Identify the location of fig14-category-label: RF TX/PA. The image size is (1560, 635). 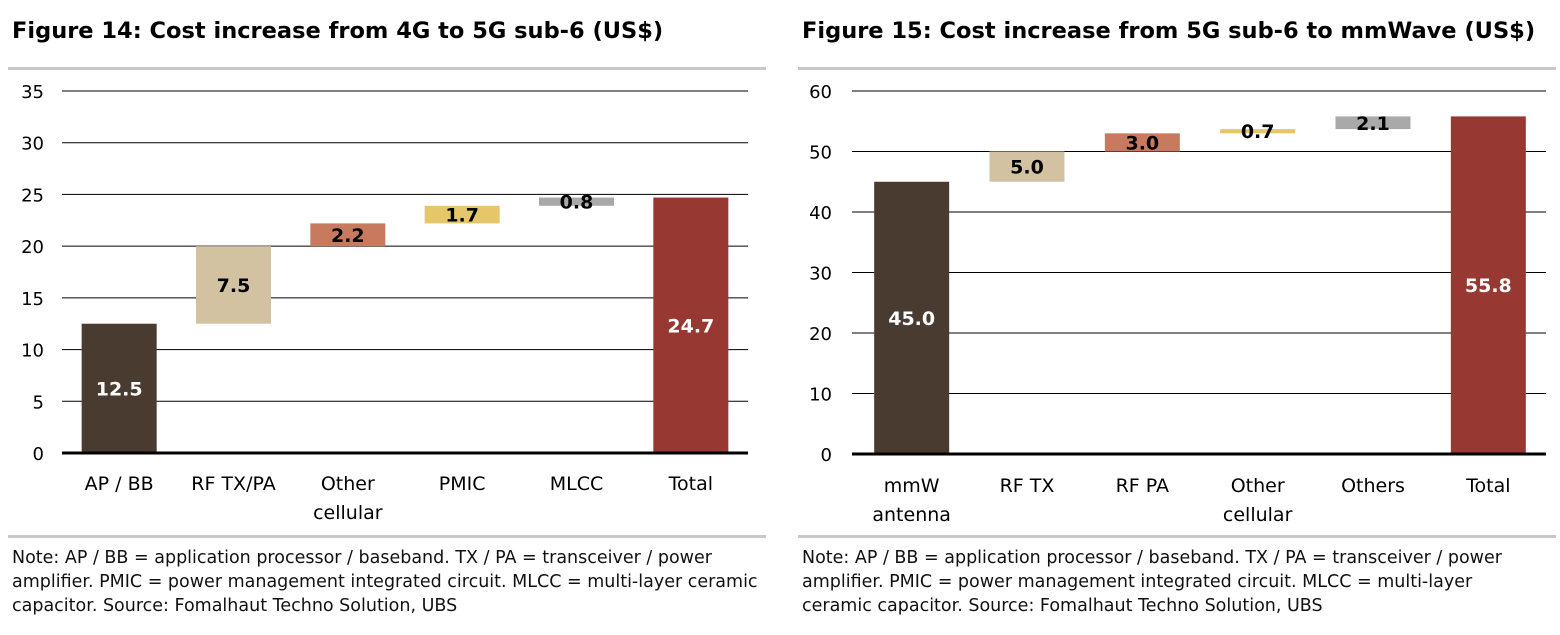
(233, 484).